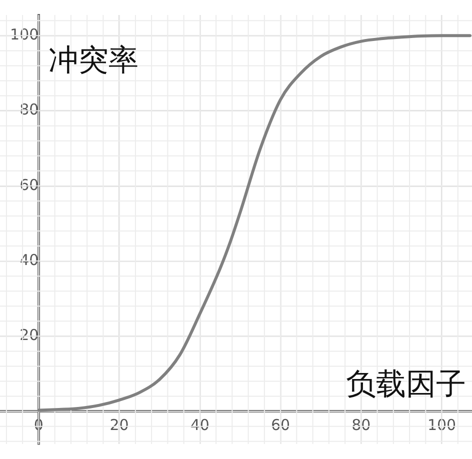  Describe the element at coordinates (119, 425) in the screenshot. I see `x-tick-label: 20` at that location.